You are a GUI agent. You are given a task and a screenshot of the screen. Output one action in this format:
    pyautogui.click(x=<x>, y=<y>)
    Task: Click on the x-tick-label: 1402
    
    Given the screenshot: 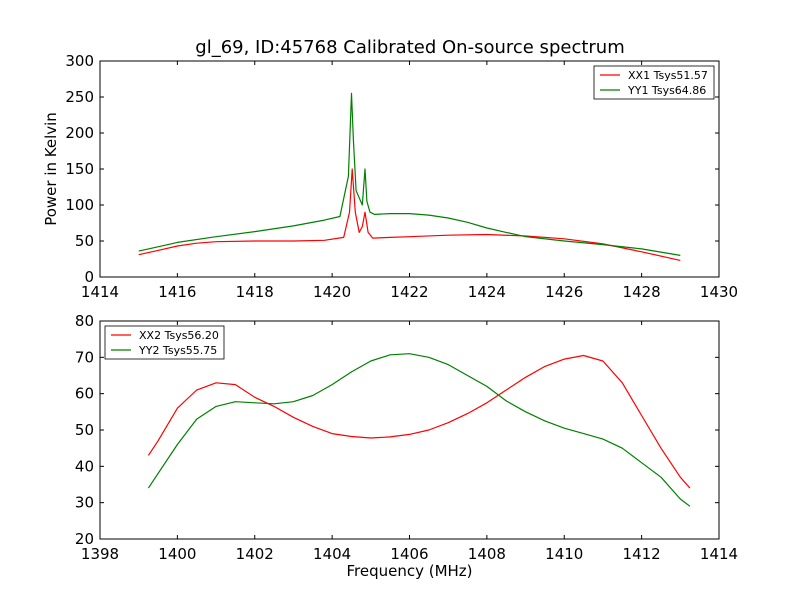 What is the action you would take?
    pyautogui.click(x=255, y=554)
    